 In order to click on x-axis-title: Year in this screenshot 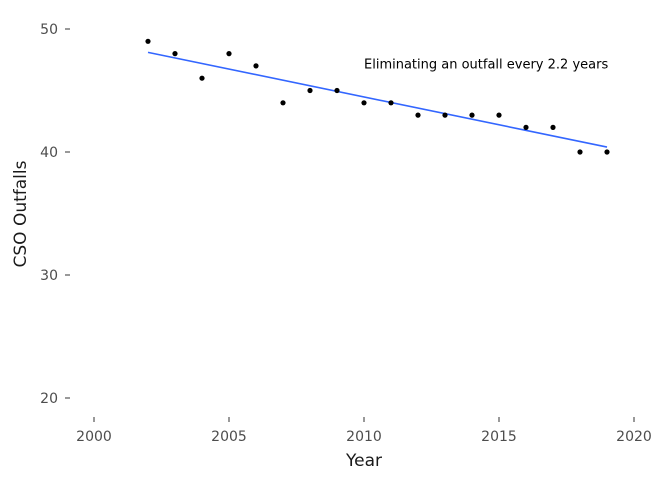, I will do `click(363, 461)`.